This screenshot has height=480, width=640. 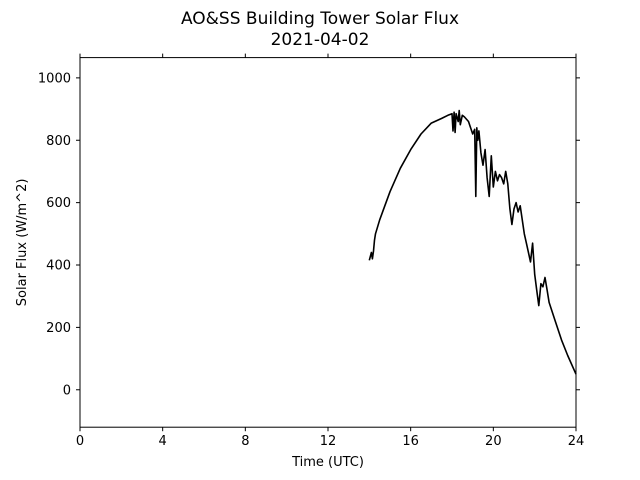 What do you see at coordinates (80, 441) in the screenshot?
I see `x-tick-label: 0` at bounding box center [80, 441].